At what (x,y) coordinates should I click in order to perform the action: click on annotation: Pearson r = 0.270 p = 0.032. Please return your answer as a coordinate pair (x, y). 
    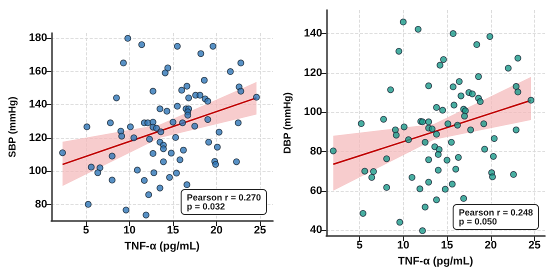
    Looking at the image, I should click on (224, 202).